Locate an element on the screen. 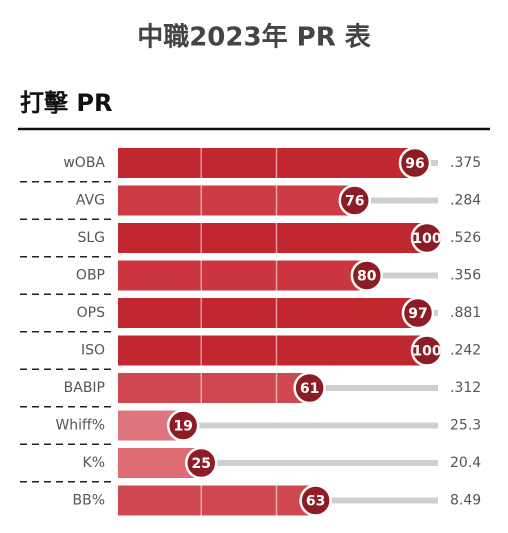 This screenshot has width=508, height=533. value-label: 63 is located at coordinates (315, 502).